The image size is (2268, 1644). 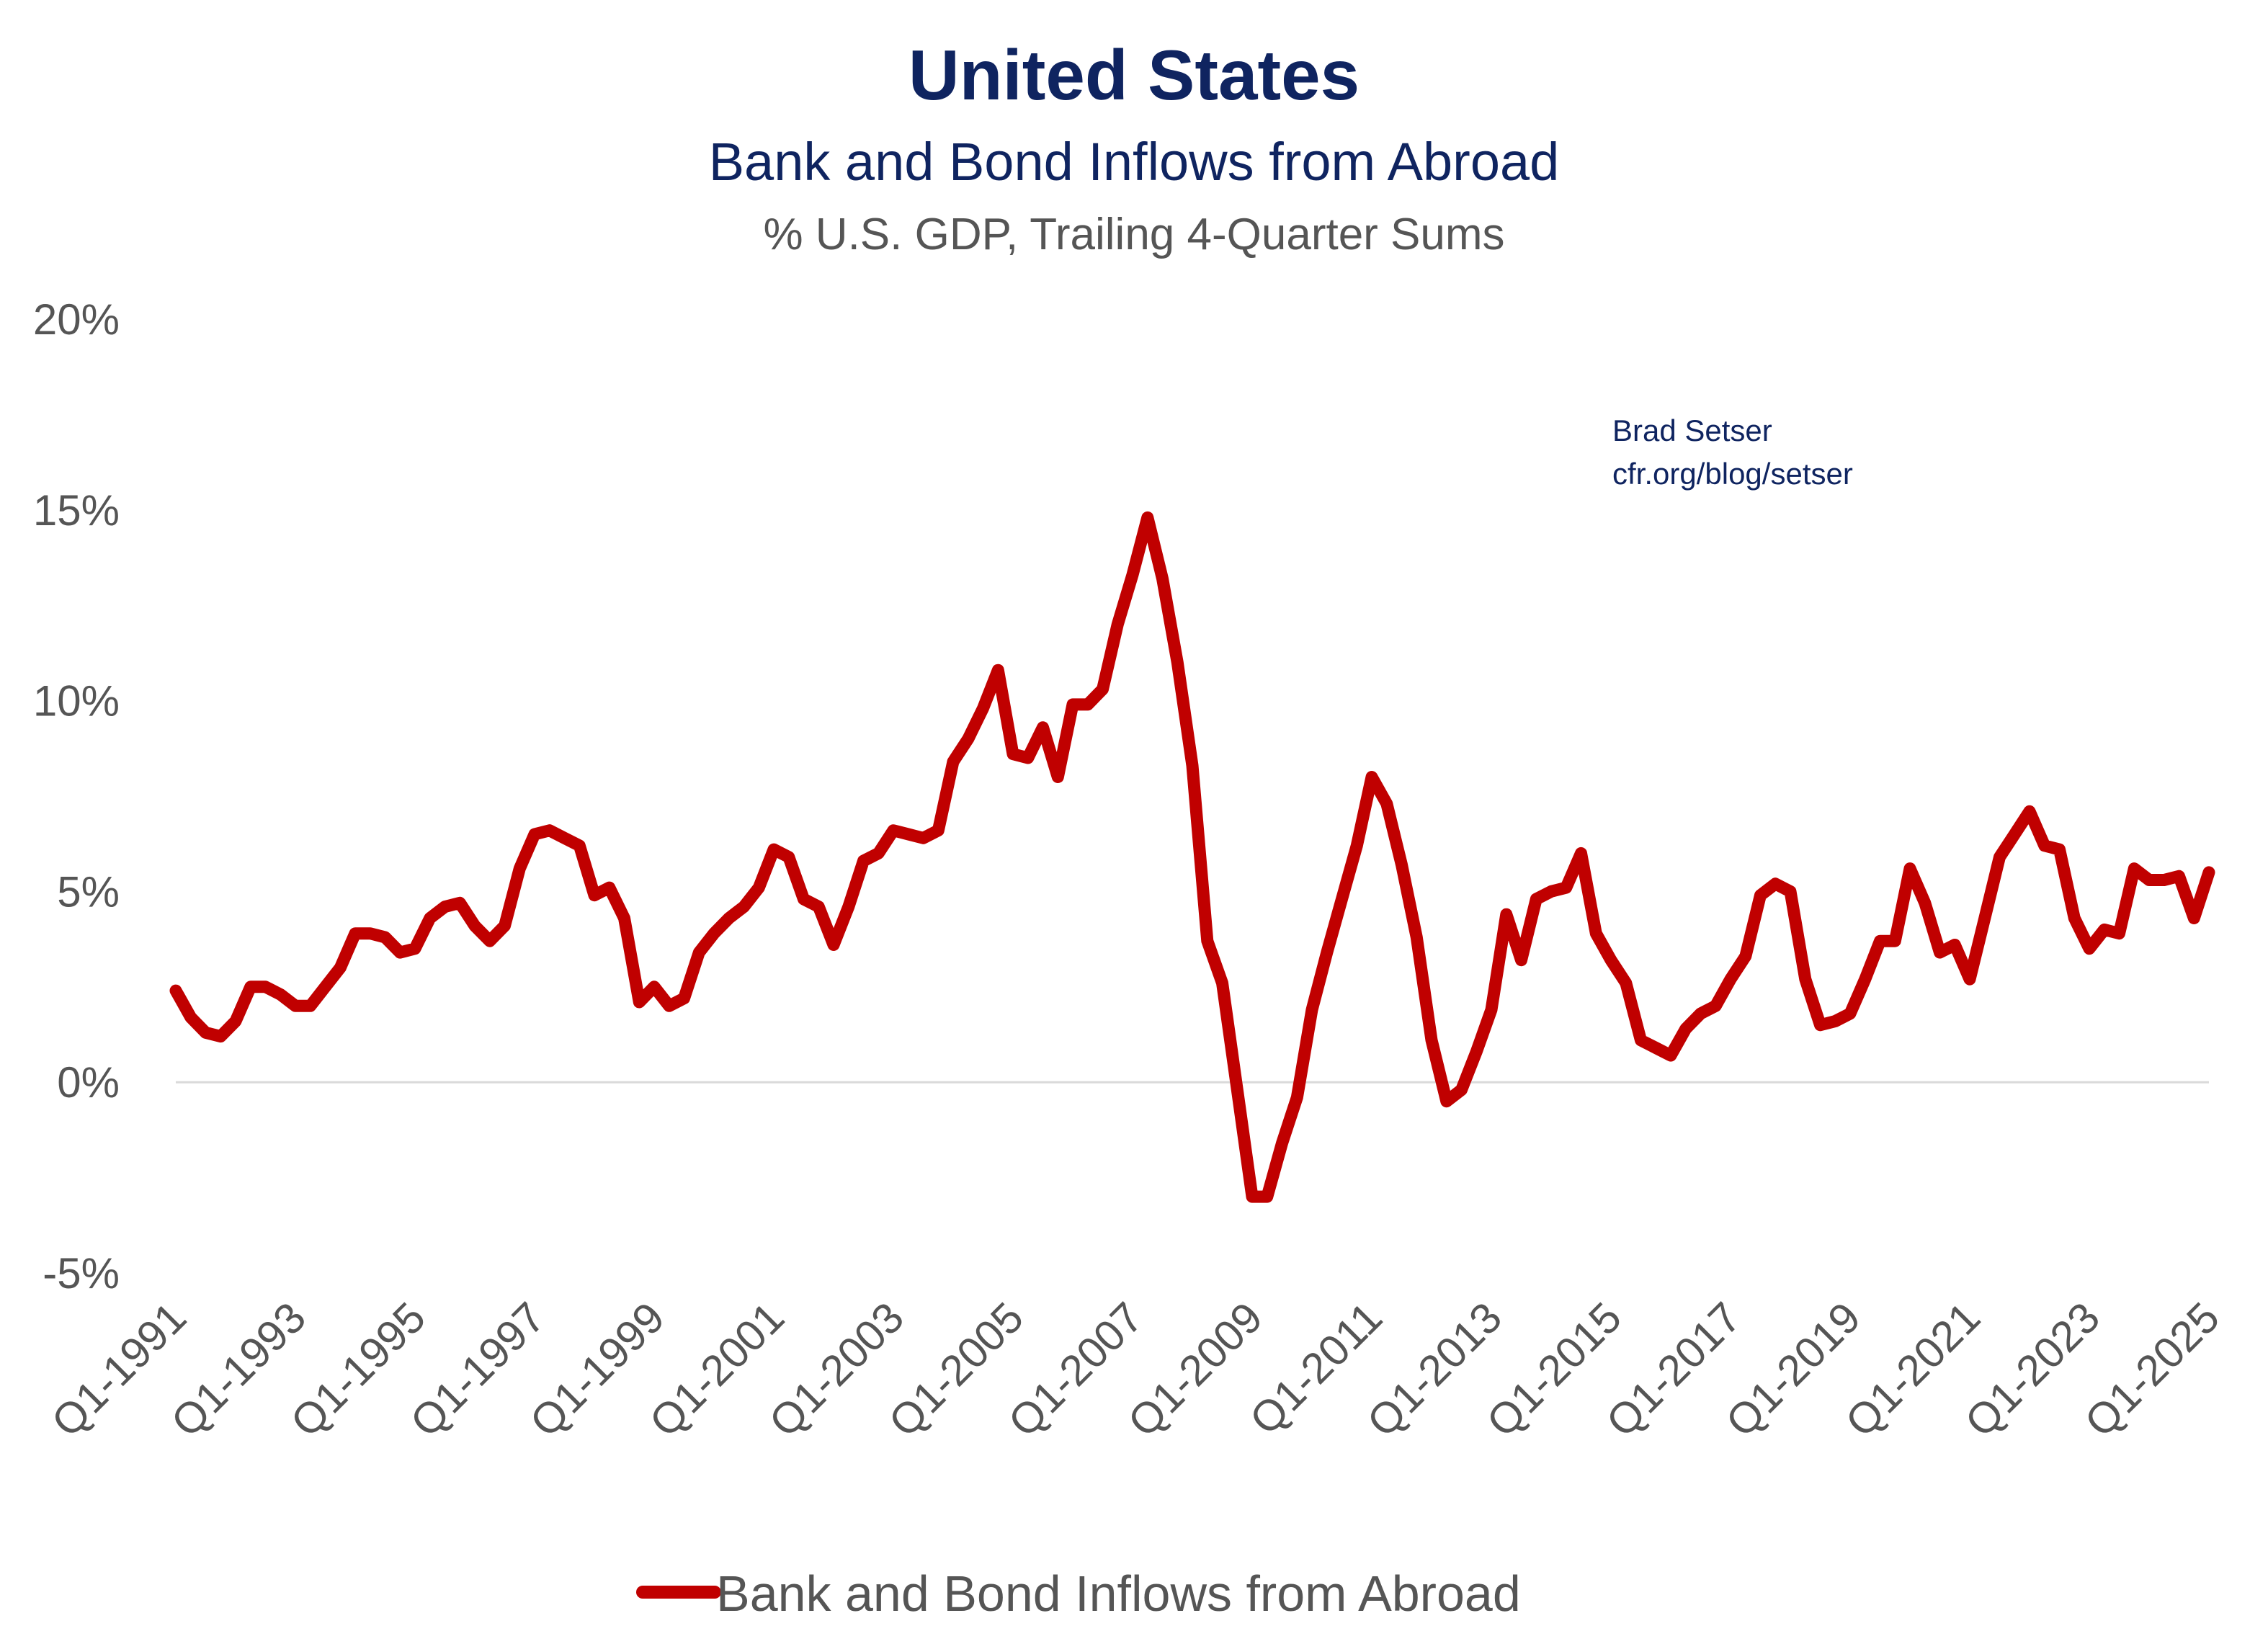 I want to click on y-tick-label: 0%, so click(x=89, y=1082).